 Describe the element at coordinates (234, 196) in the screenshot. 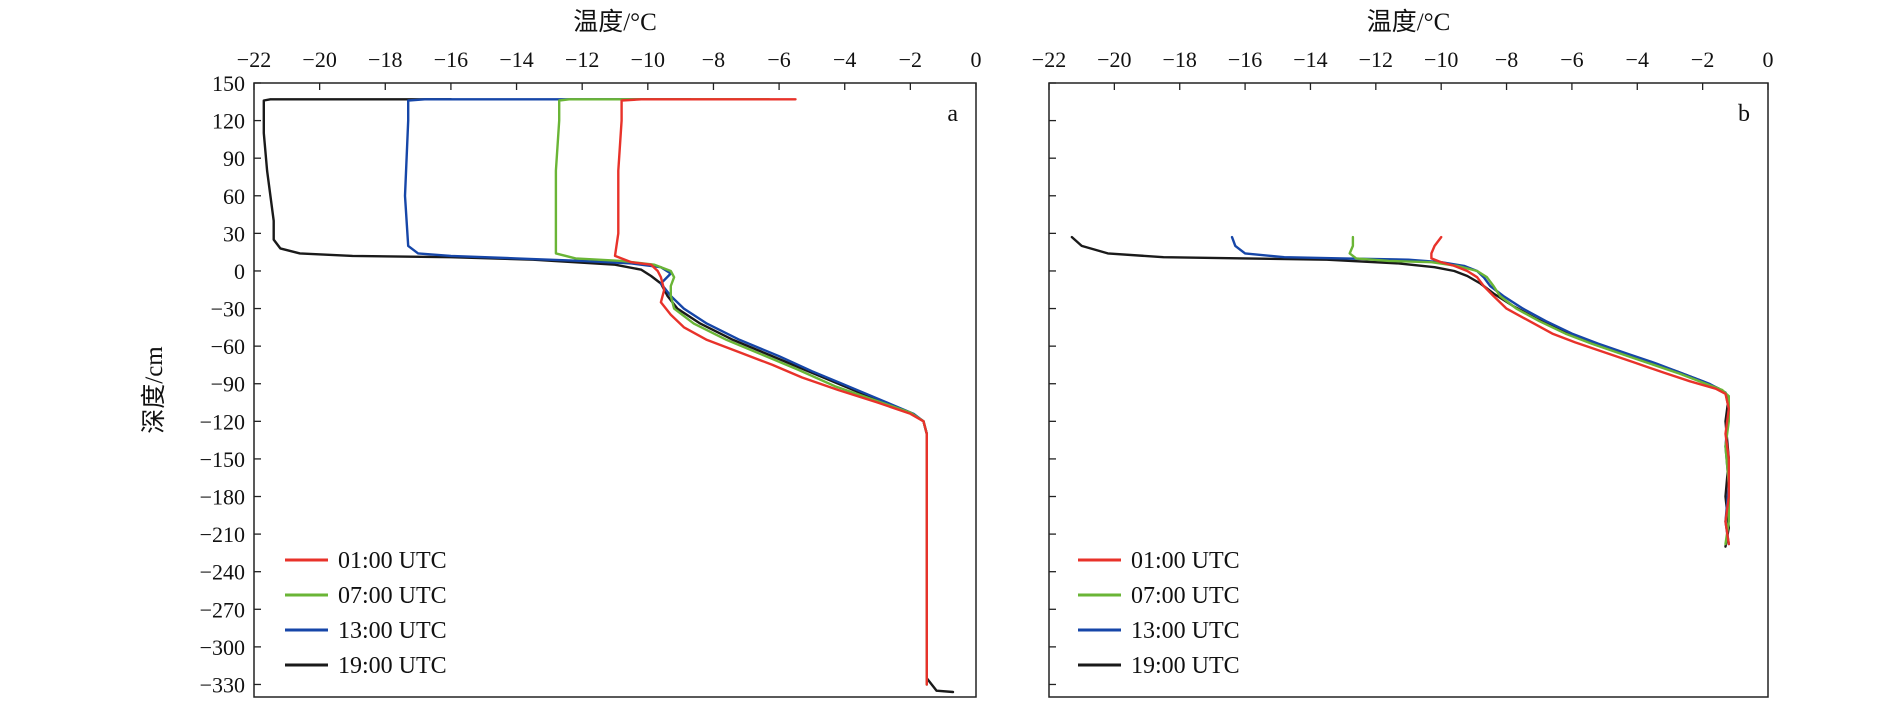

I see `y-tick-label: 60` at that location.